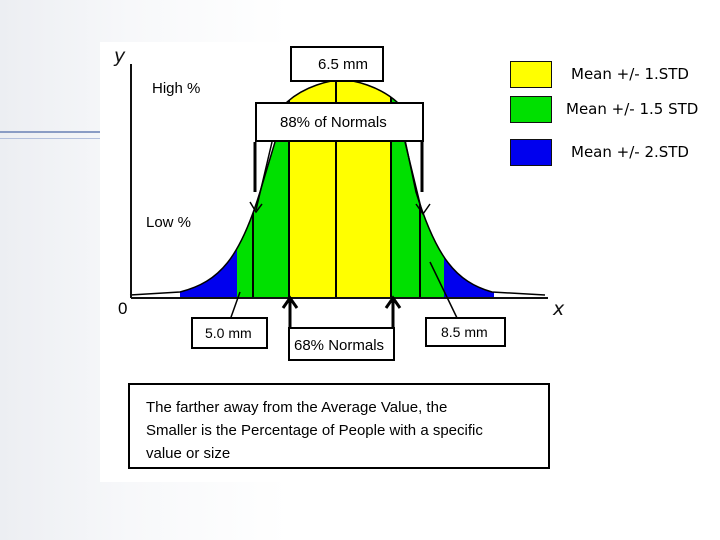  I want to click on legend-label-2std: Mean +/- 2.STD, so click(630, 152).